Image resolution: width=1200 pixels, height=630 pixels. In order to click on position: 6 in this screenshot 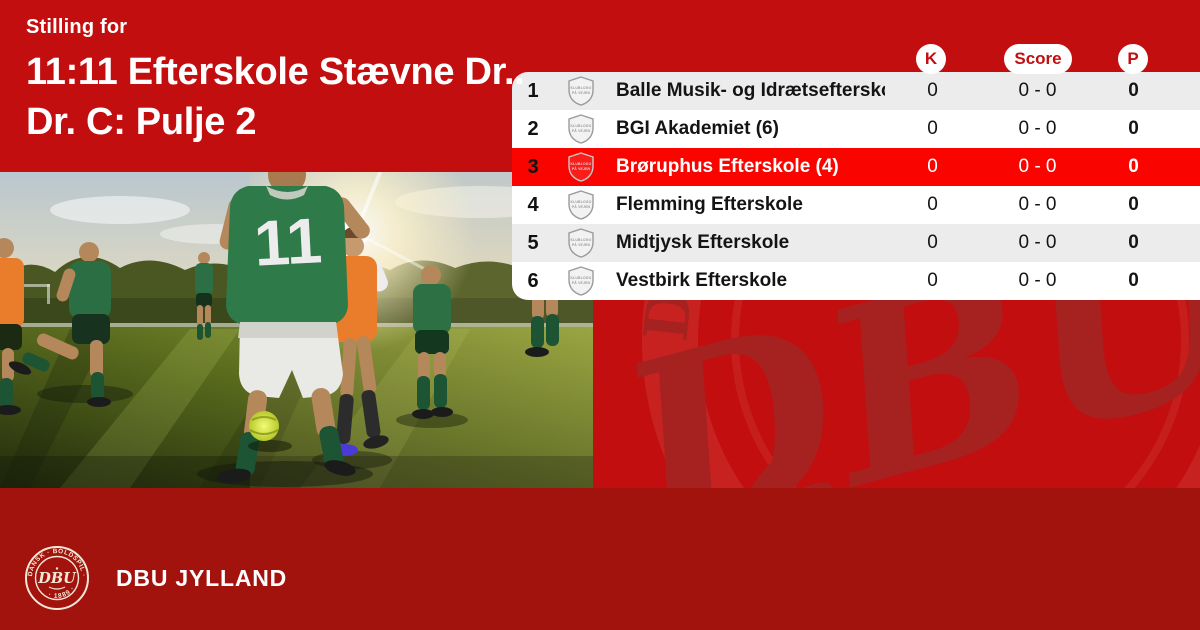, I will do `click(533, 280)`.